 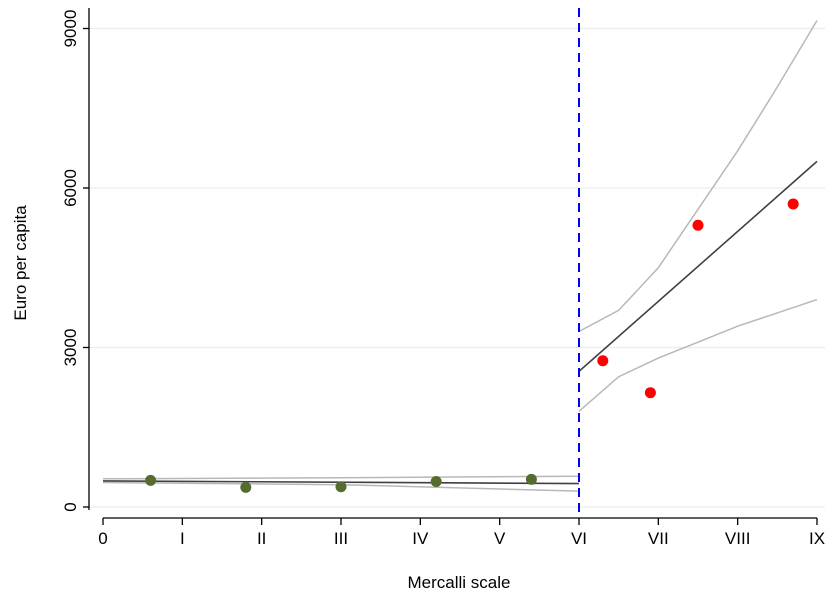 I want to click on x-tick-label: II, so click(x=261, y=538).